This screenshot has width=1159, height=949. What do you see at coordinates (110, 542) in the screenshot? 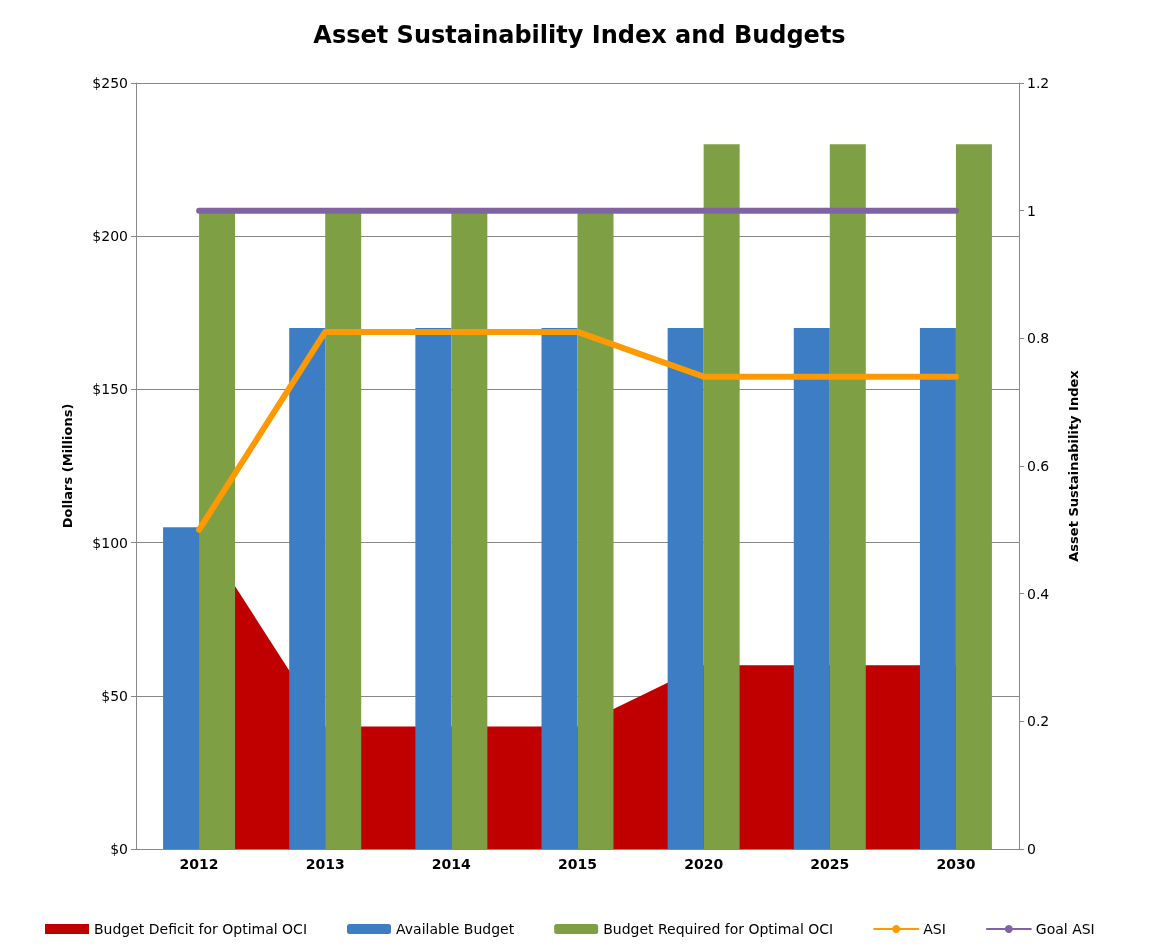
I see `y-tick-label: $100` at bounding box center [110, 542].